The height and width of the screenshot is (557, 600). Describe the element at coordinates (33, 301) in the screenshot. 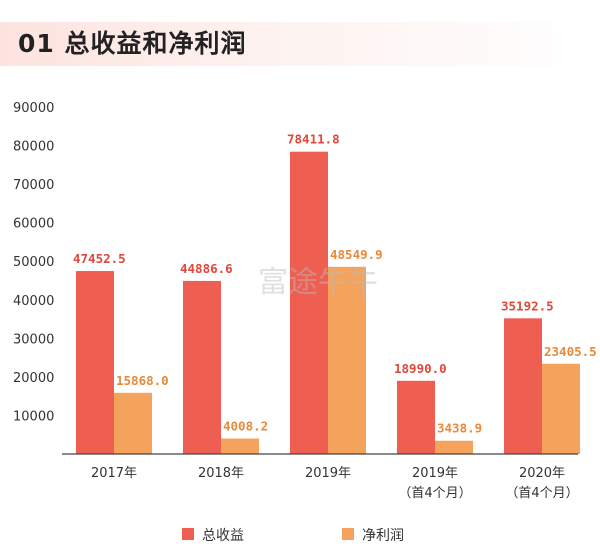

I see `y-tick-label: 40000` at that location.